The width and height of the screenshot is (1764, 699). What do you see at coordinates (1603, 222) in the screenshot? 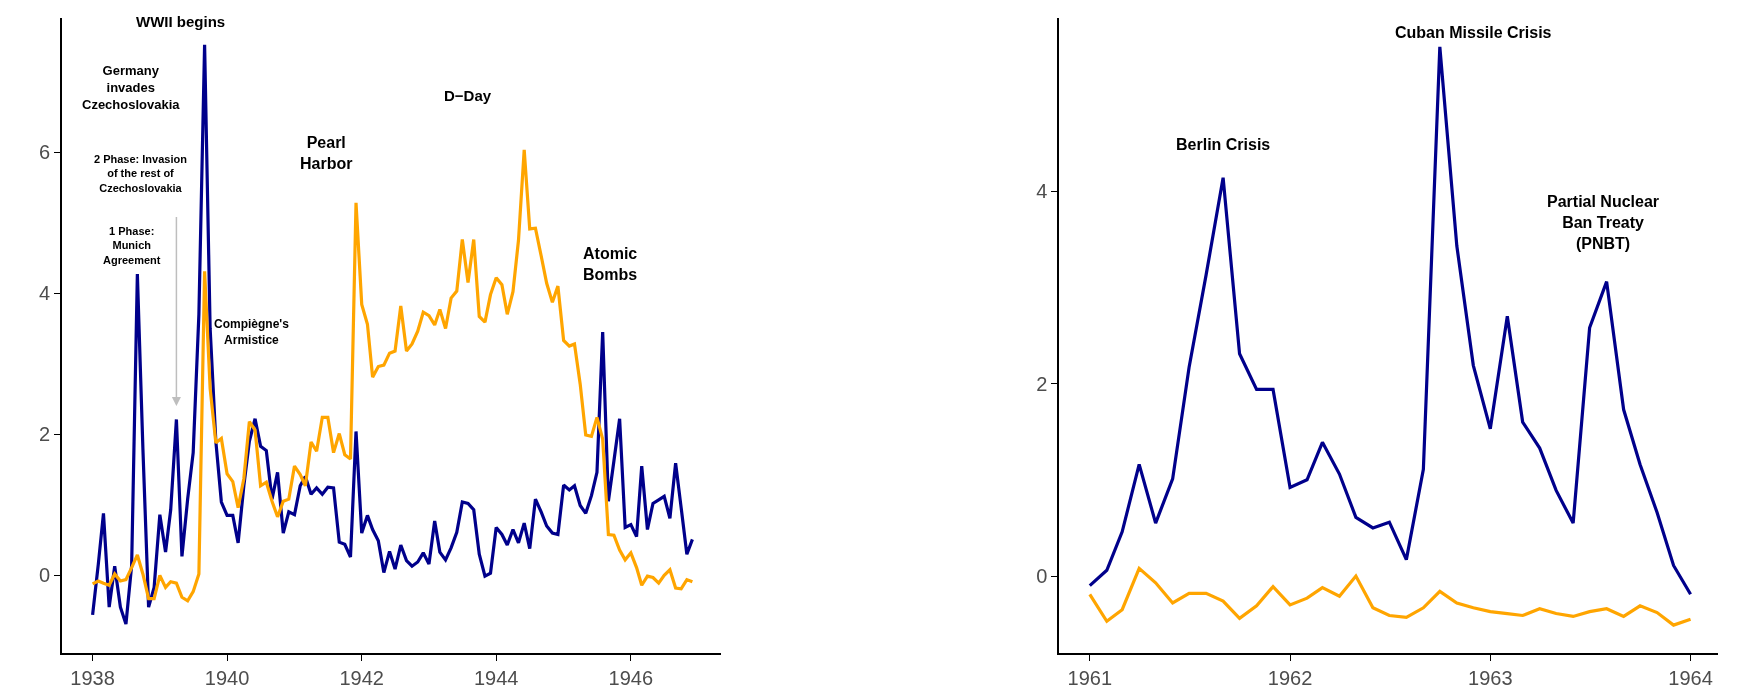
I see `annotation: Partial Nuclear Ban Treaty (PNBT)` at bounding box center [1603, 222].